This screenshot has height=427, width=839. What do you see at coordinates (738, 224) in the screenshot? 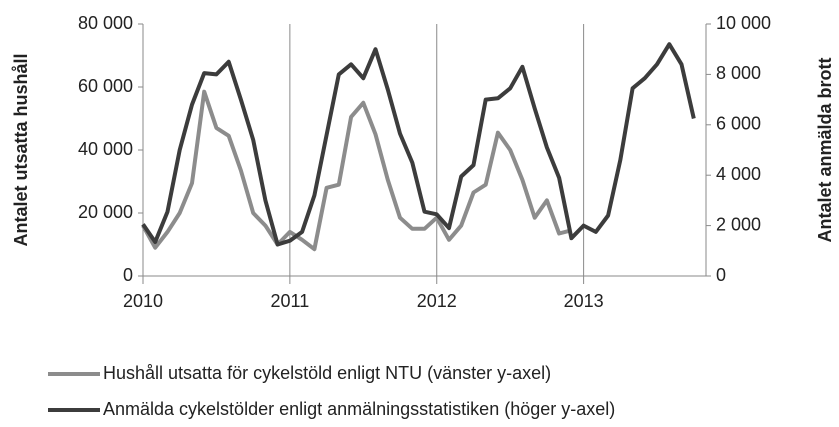
I see `y2-tick-label: 2 000` at bounding box center [738, 224].